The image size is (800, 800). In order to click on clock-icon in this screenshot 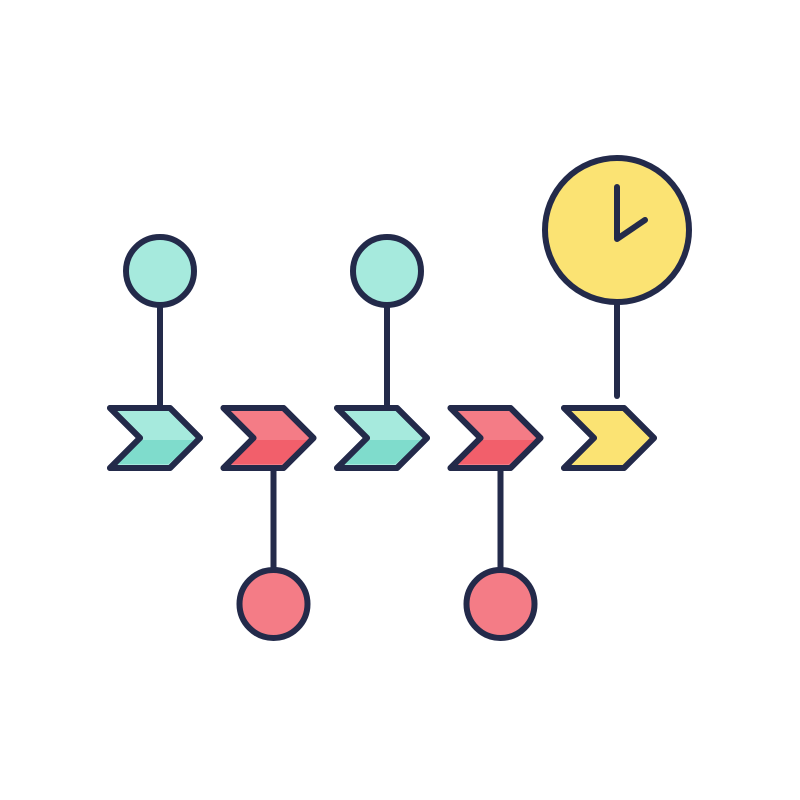, I will do `click(617, 230)`.